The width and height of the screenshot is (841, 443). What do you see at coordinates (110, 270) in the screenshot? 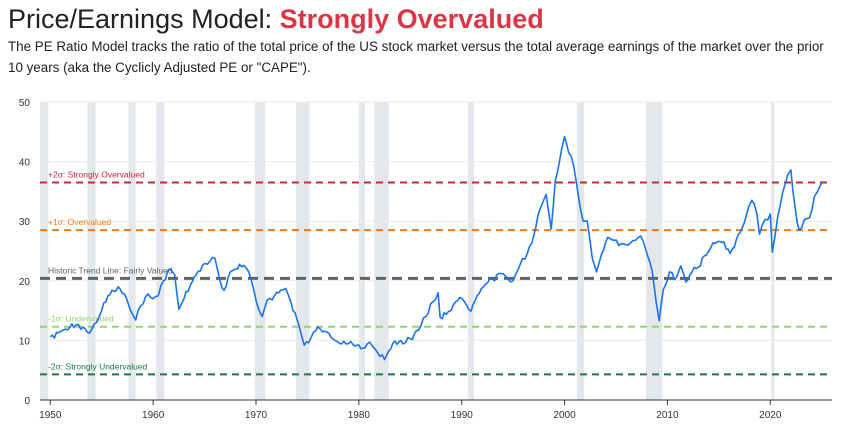
I see `reference-line-label: Historic Trend Line: Fairly Valued` at bounding box center [110, 270].